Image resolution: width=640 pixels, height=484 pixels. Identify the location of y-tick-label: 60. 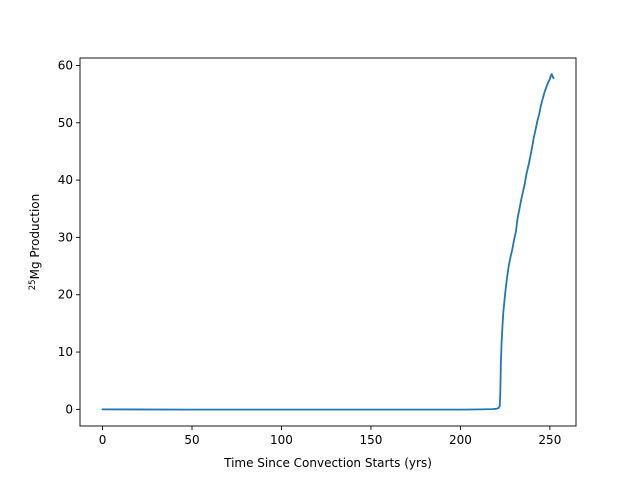
(65, 65).